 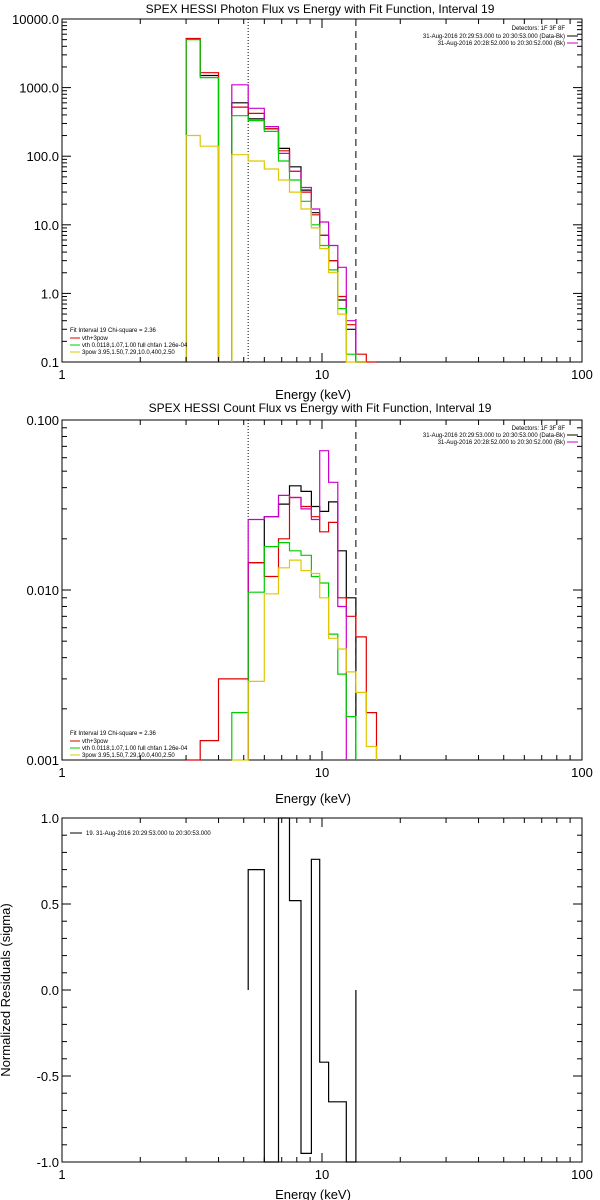 What do you see at coordinates (50, 990) in the screenshot?
I see `y-tick-label: 0.0` at bounding box center [50, 990].